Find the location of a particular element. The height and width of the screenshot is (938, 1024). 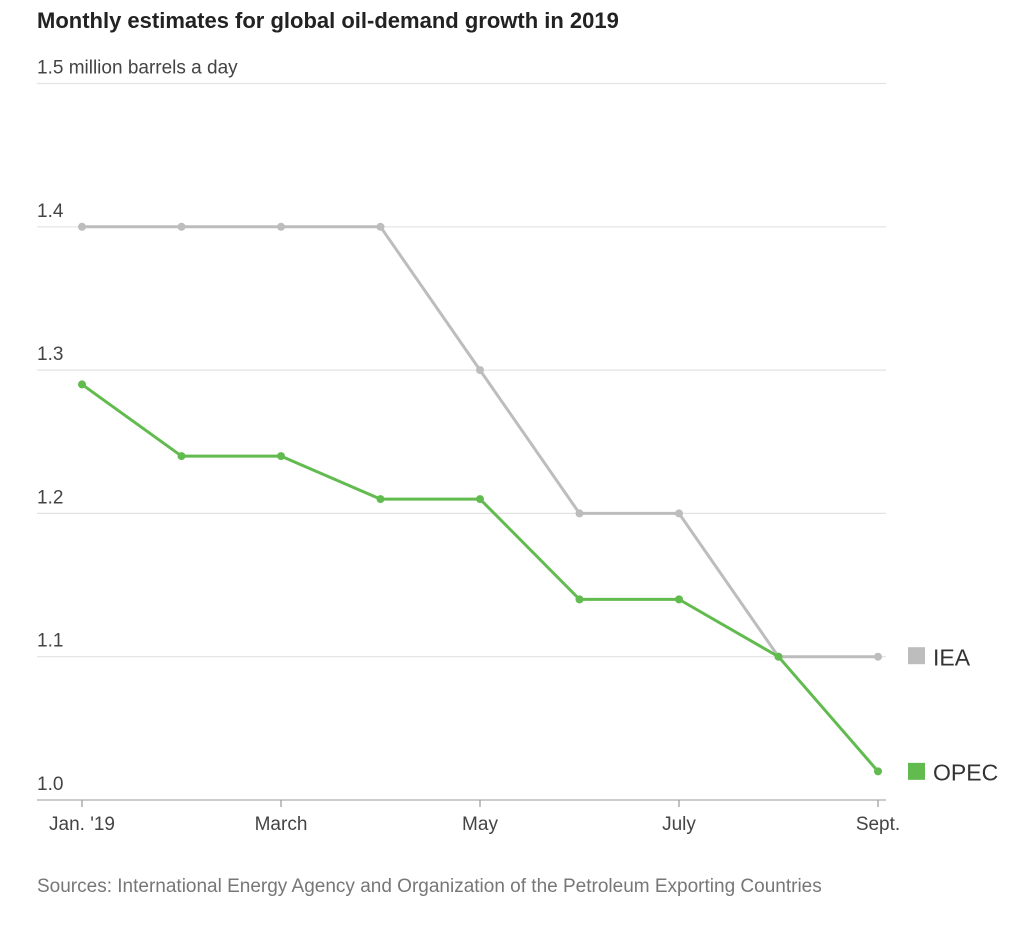

x-tick-label: Jan. '19 is located at coordinates (82, 824).